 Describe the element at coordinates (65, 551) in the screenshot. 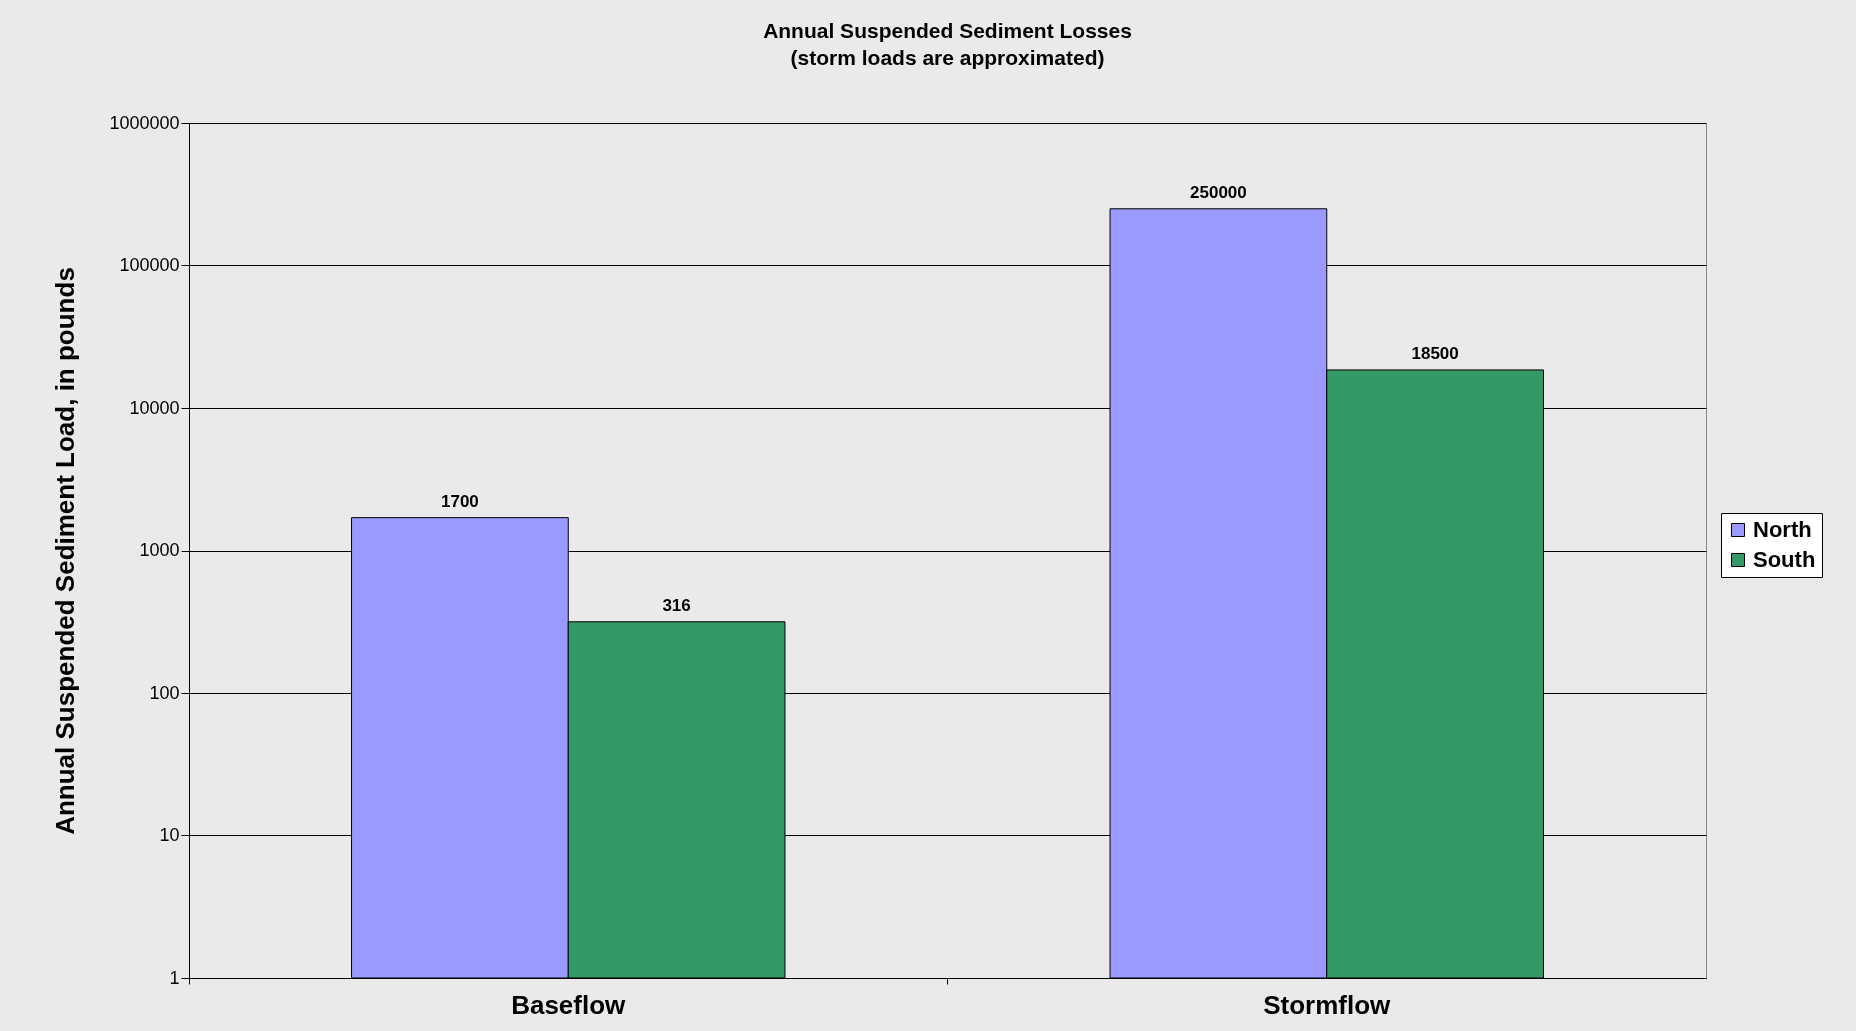

I see `y-axis-title: Annual Suspended Sediment Load, in pounds` at that location.